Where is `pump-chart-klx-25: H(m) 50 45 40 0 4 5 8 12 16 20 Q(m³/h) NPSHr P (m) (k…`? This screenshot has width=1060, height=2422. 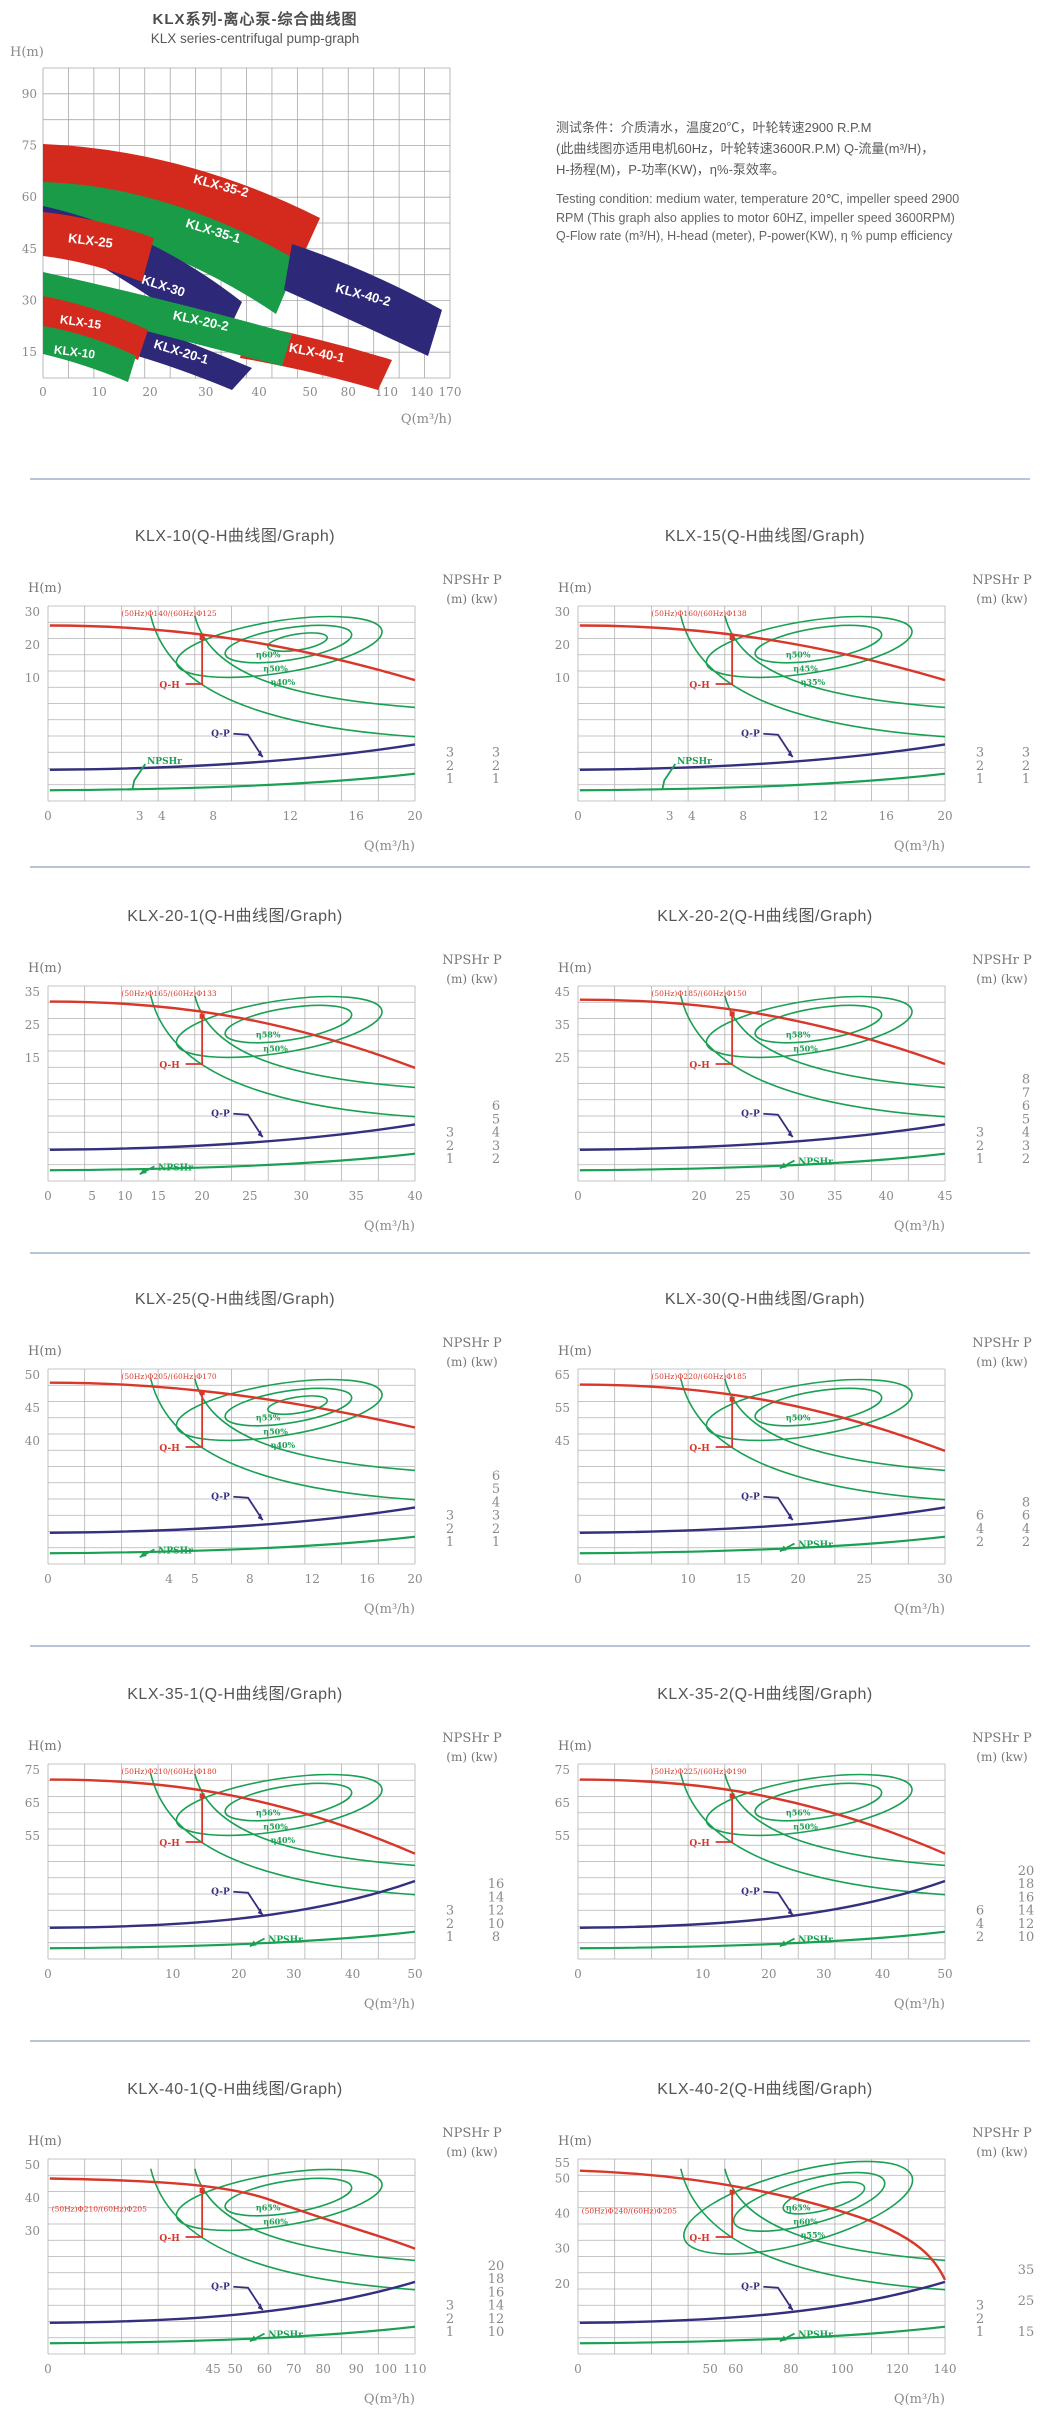 pump-chart-klx-25: H(m) 50 45 40 0 4 5 8 12 16 20 Q(m³/h) NPSHr P (m) (k… is located at coordinates (265, 1471).